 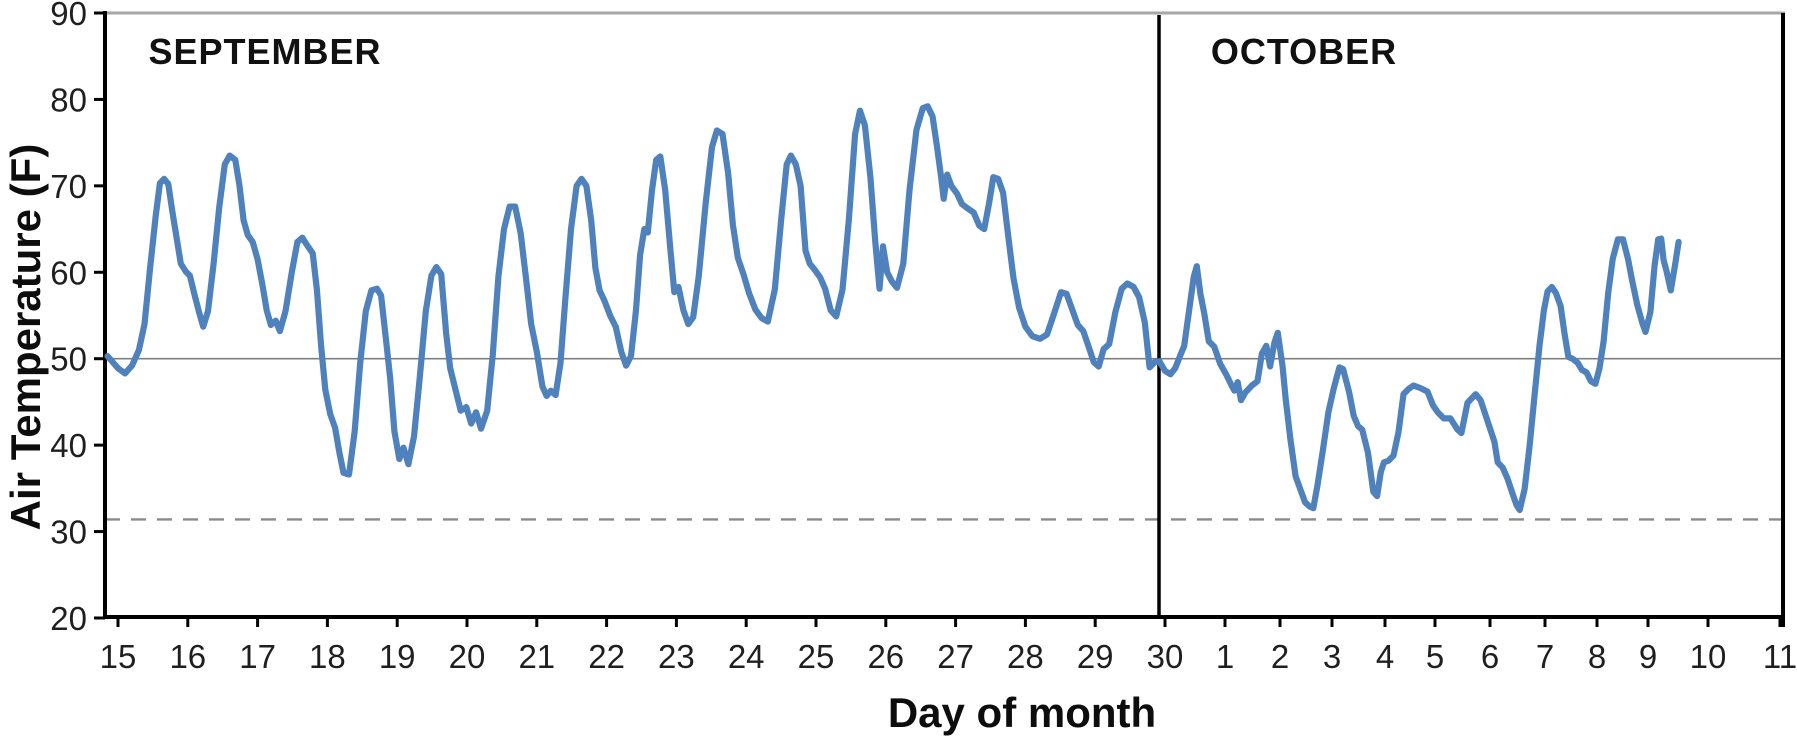 I want to click on x-tick-label-sep-19: 19, so click(x=397, y=656).